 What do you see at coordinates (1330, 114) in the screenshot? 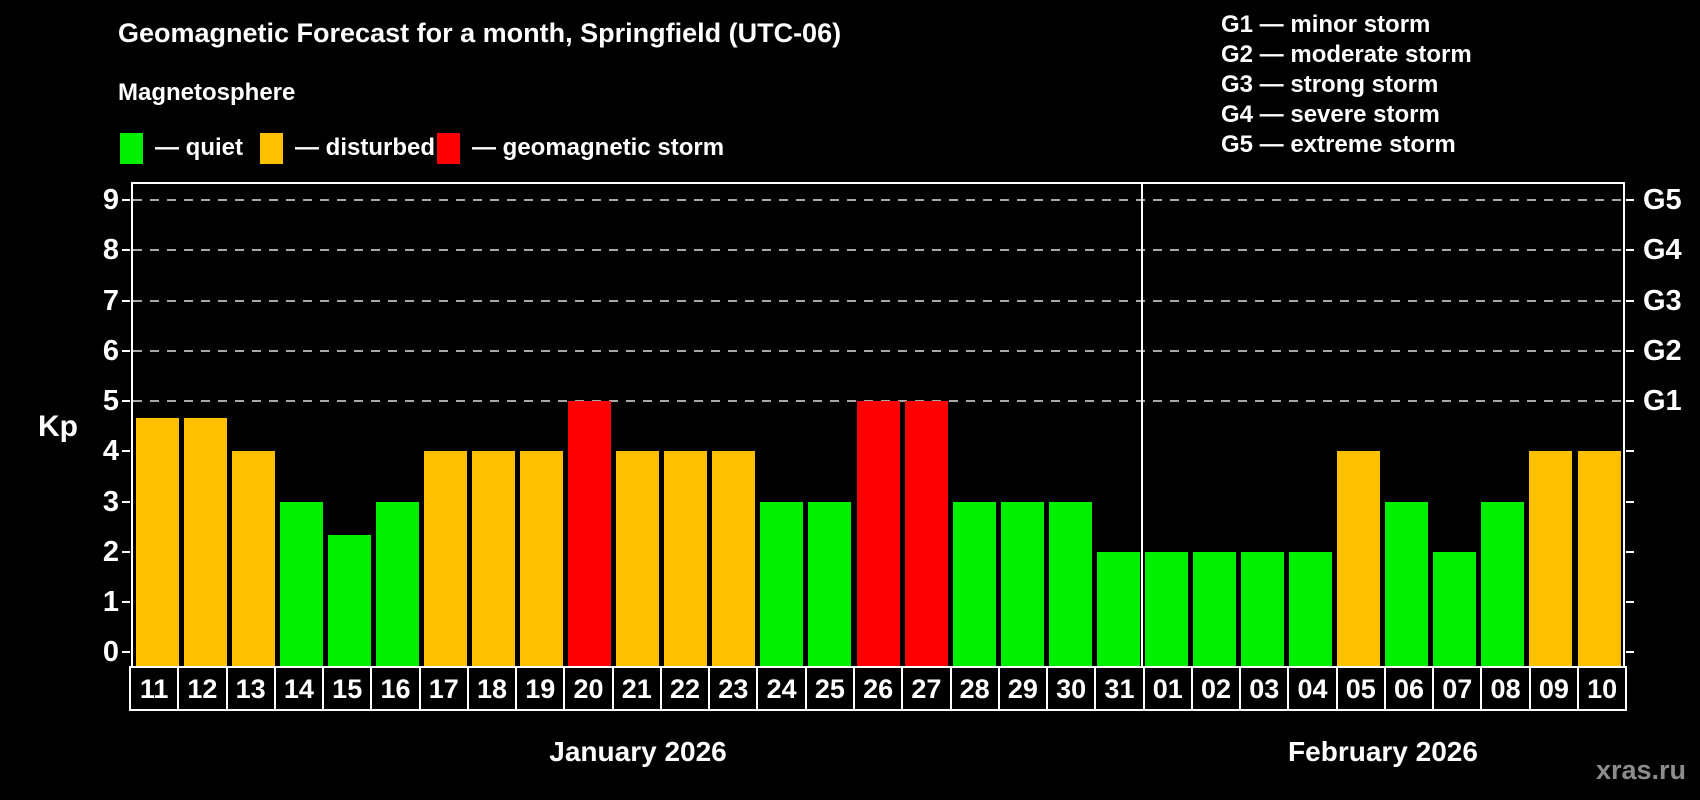
I see `g-scale-legend-item: G4 — severe storm` at bounding box center [1330, 114].